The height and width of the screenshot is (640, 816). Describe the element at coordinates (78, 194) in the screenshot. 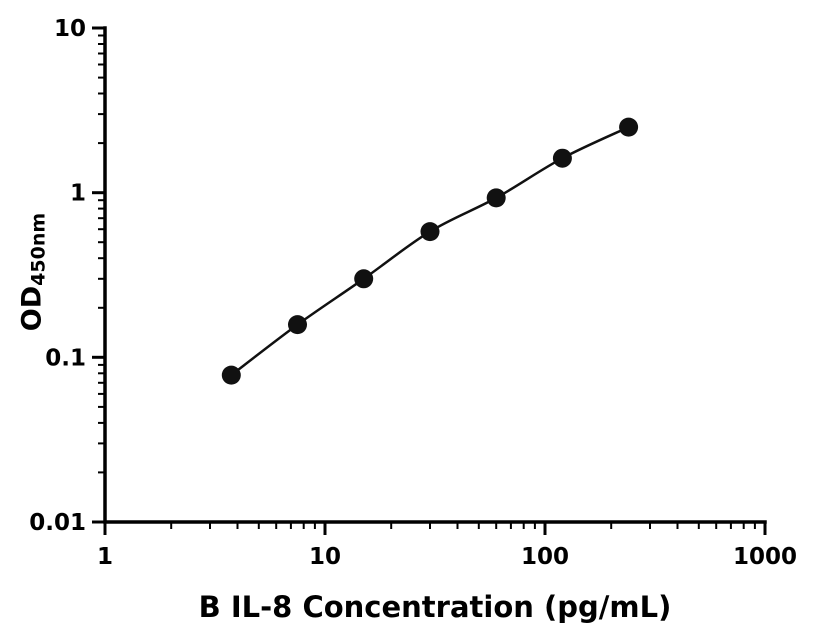

I see `y-tick-label: 1` at that location.